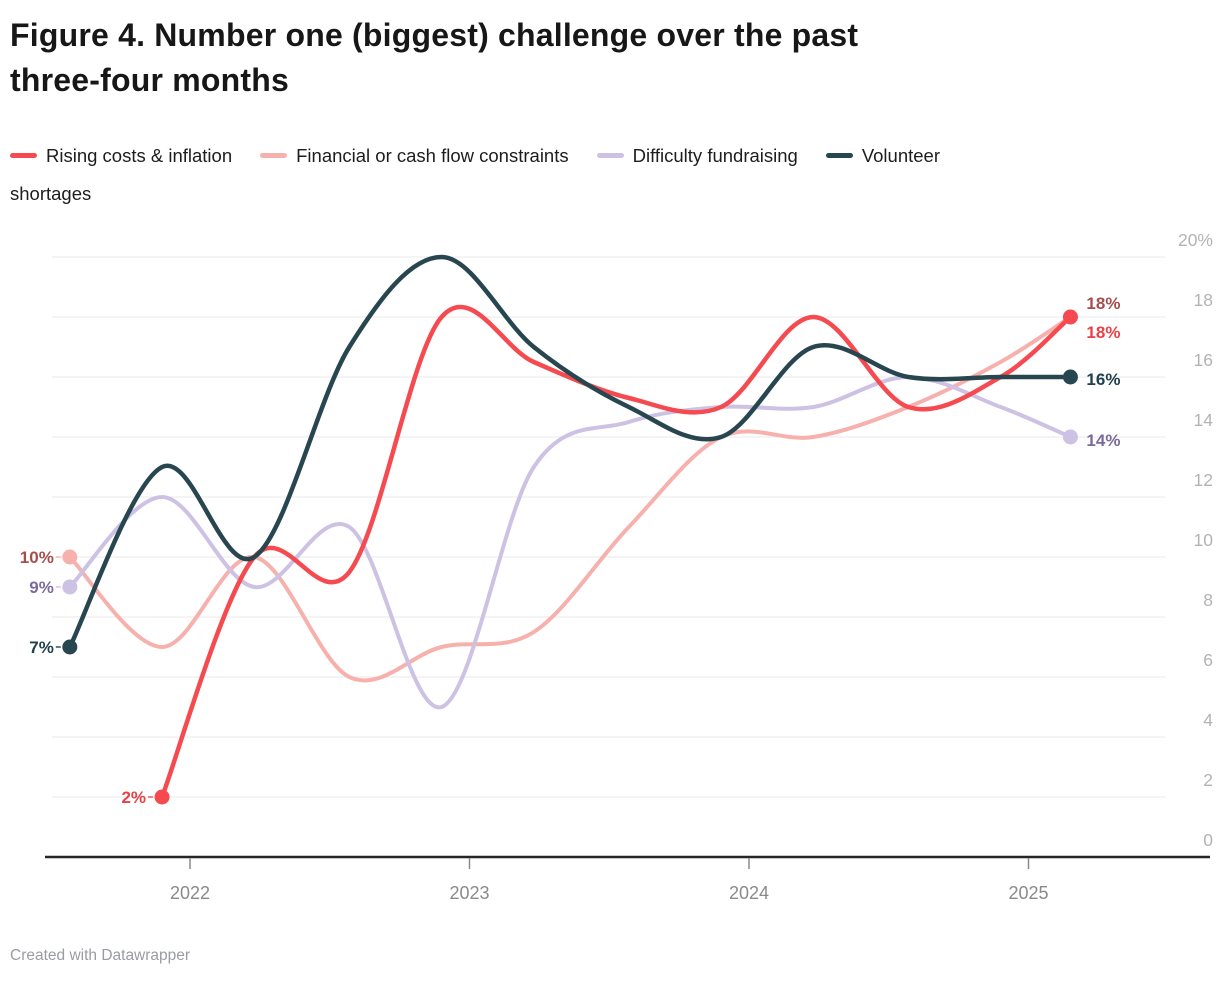  What do you see at coordinates (1204, 420) in the screenshot?
I see `y-axis-label-14: 14` at bounding box center [1204, 420].